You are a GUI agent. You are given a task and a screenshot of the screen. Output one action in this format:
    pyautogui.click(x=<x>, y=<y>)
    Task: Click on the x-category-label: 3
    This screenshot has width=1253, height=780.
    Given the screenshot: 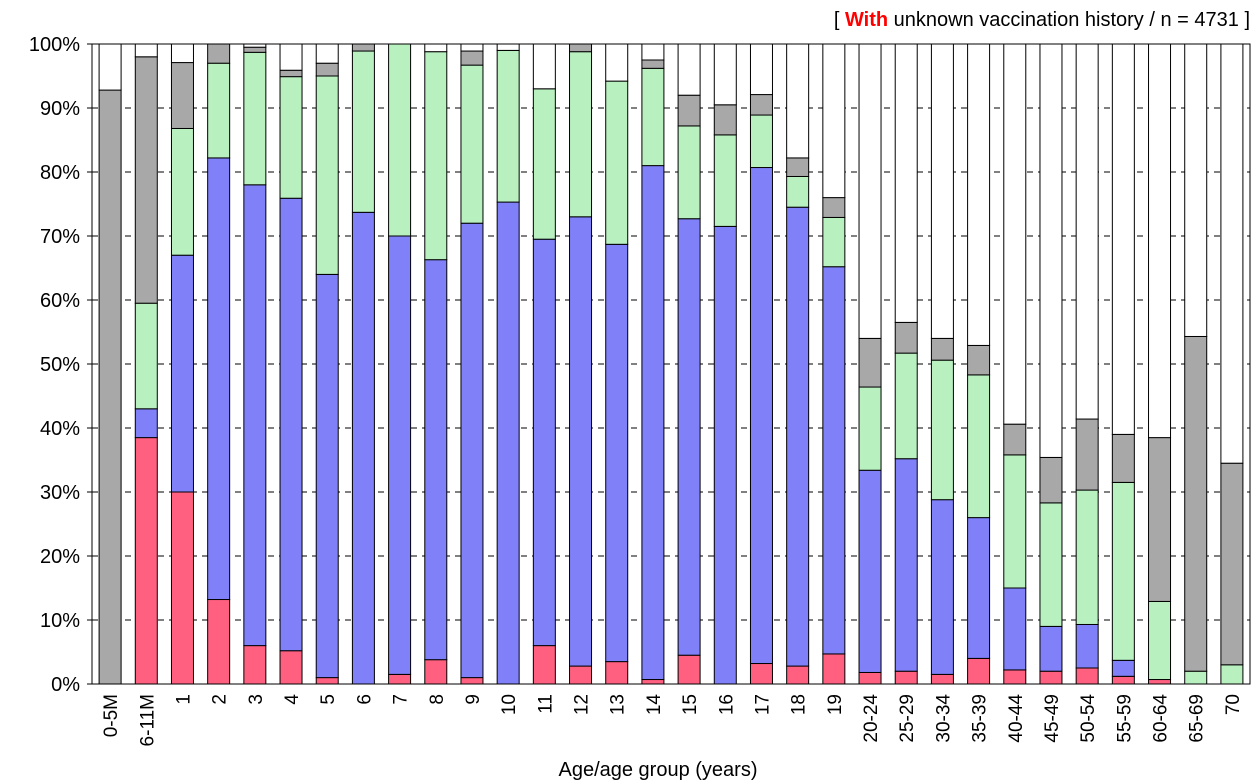 What is the action you would take?
    pyautogui.click(x=256, y=699)
    